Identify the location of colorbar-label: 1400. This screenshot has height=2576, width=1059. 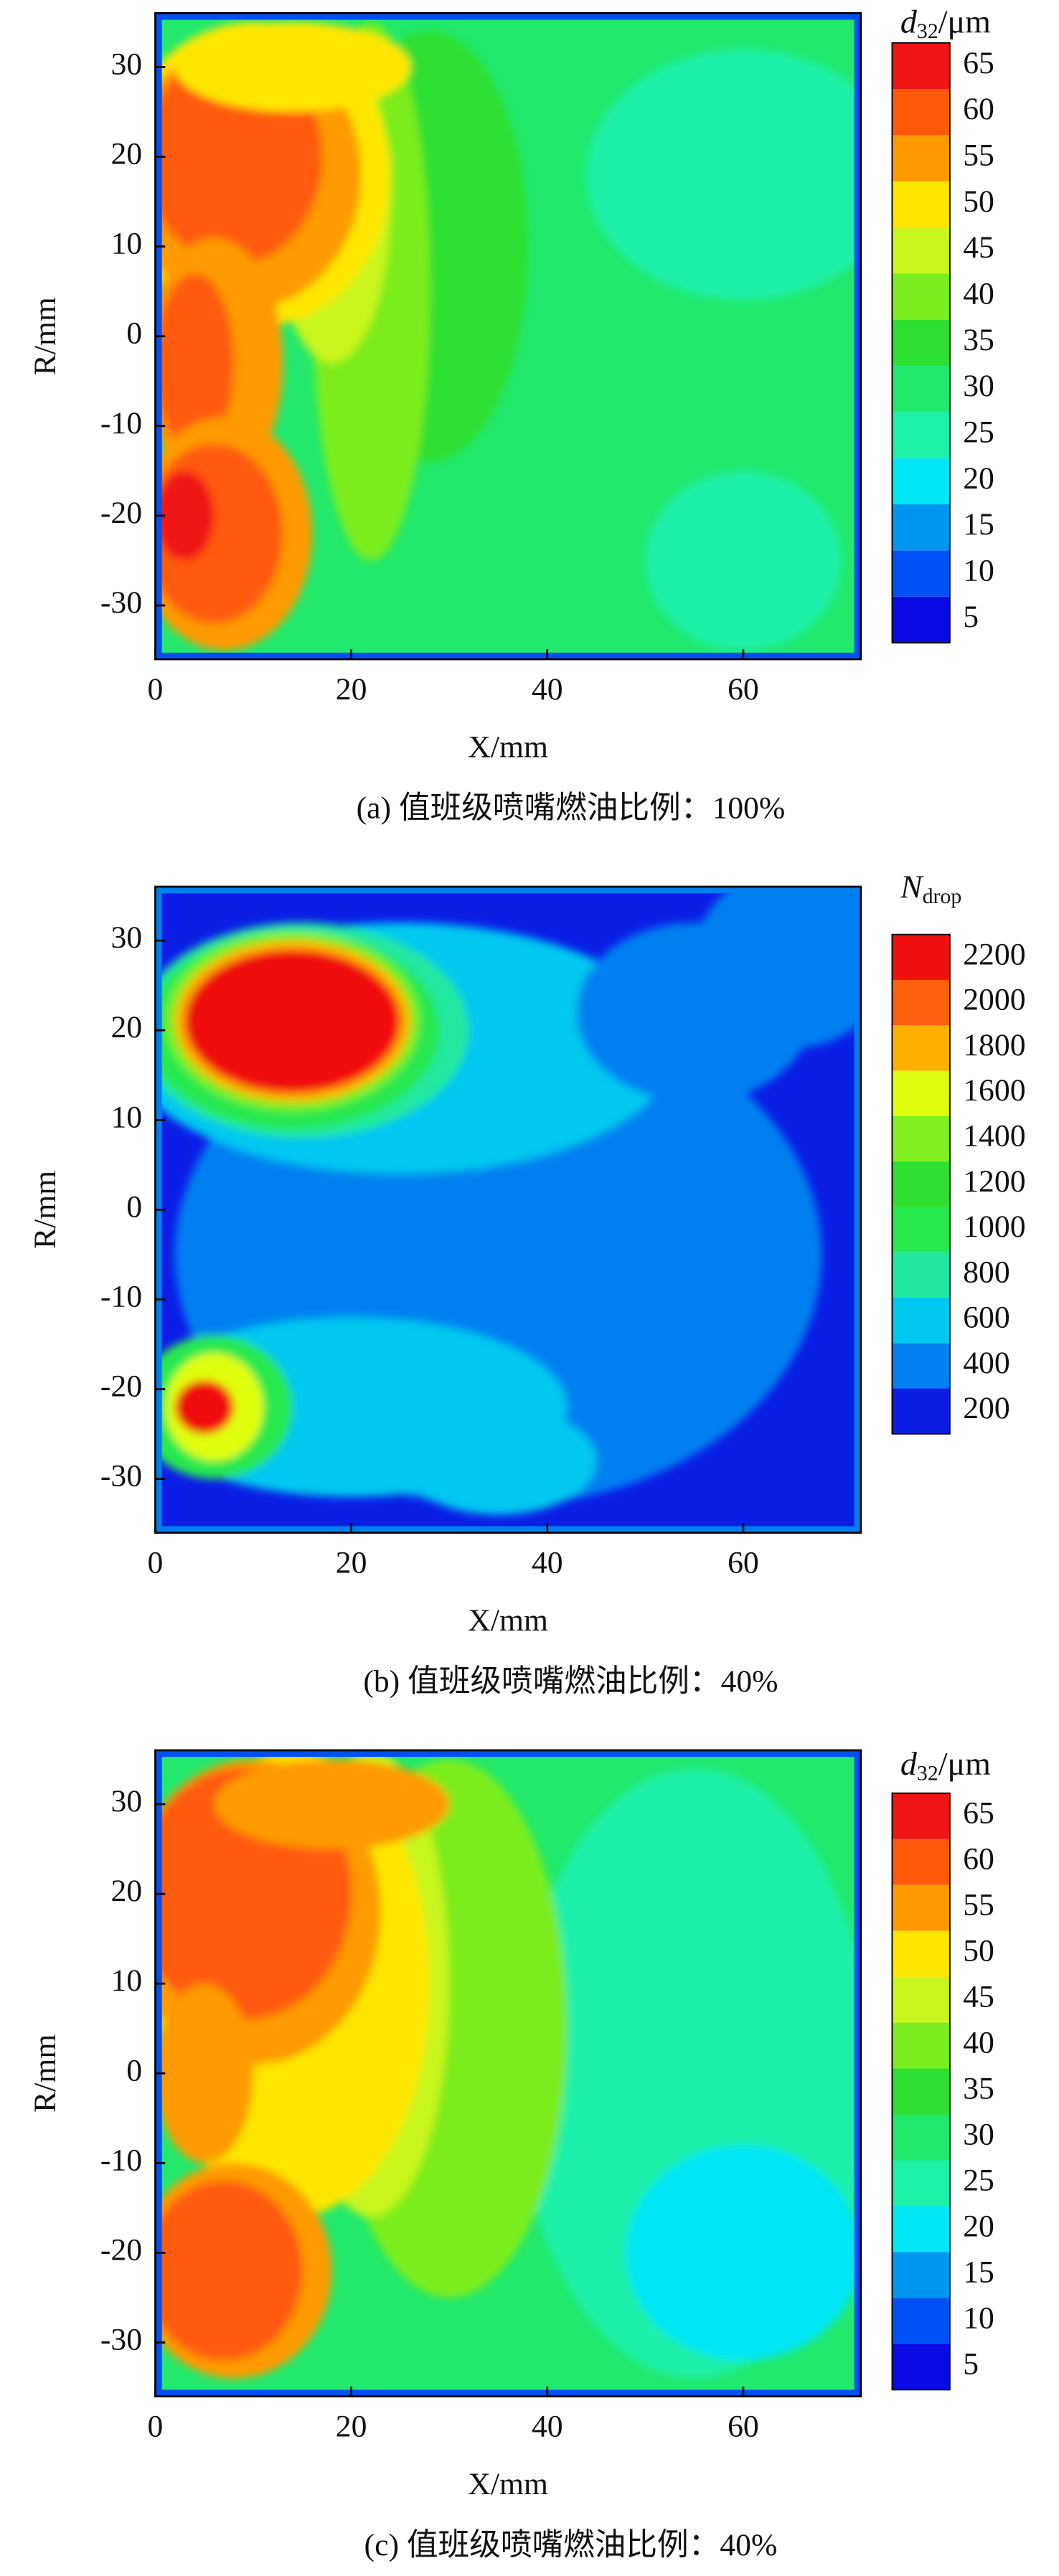
(994, 1135).